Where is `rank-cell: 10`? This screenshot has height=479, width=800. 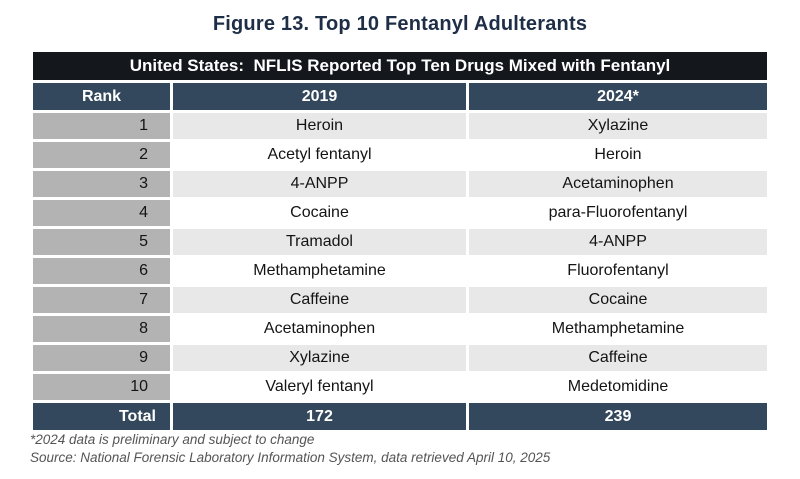
rank-cell: 10 is located at coordinates (101, 387).